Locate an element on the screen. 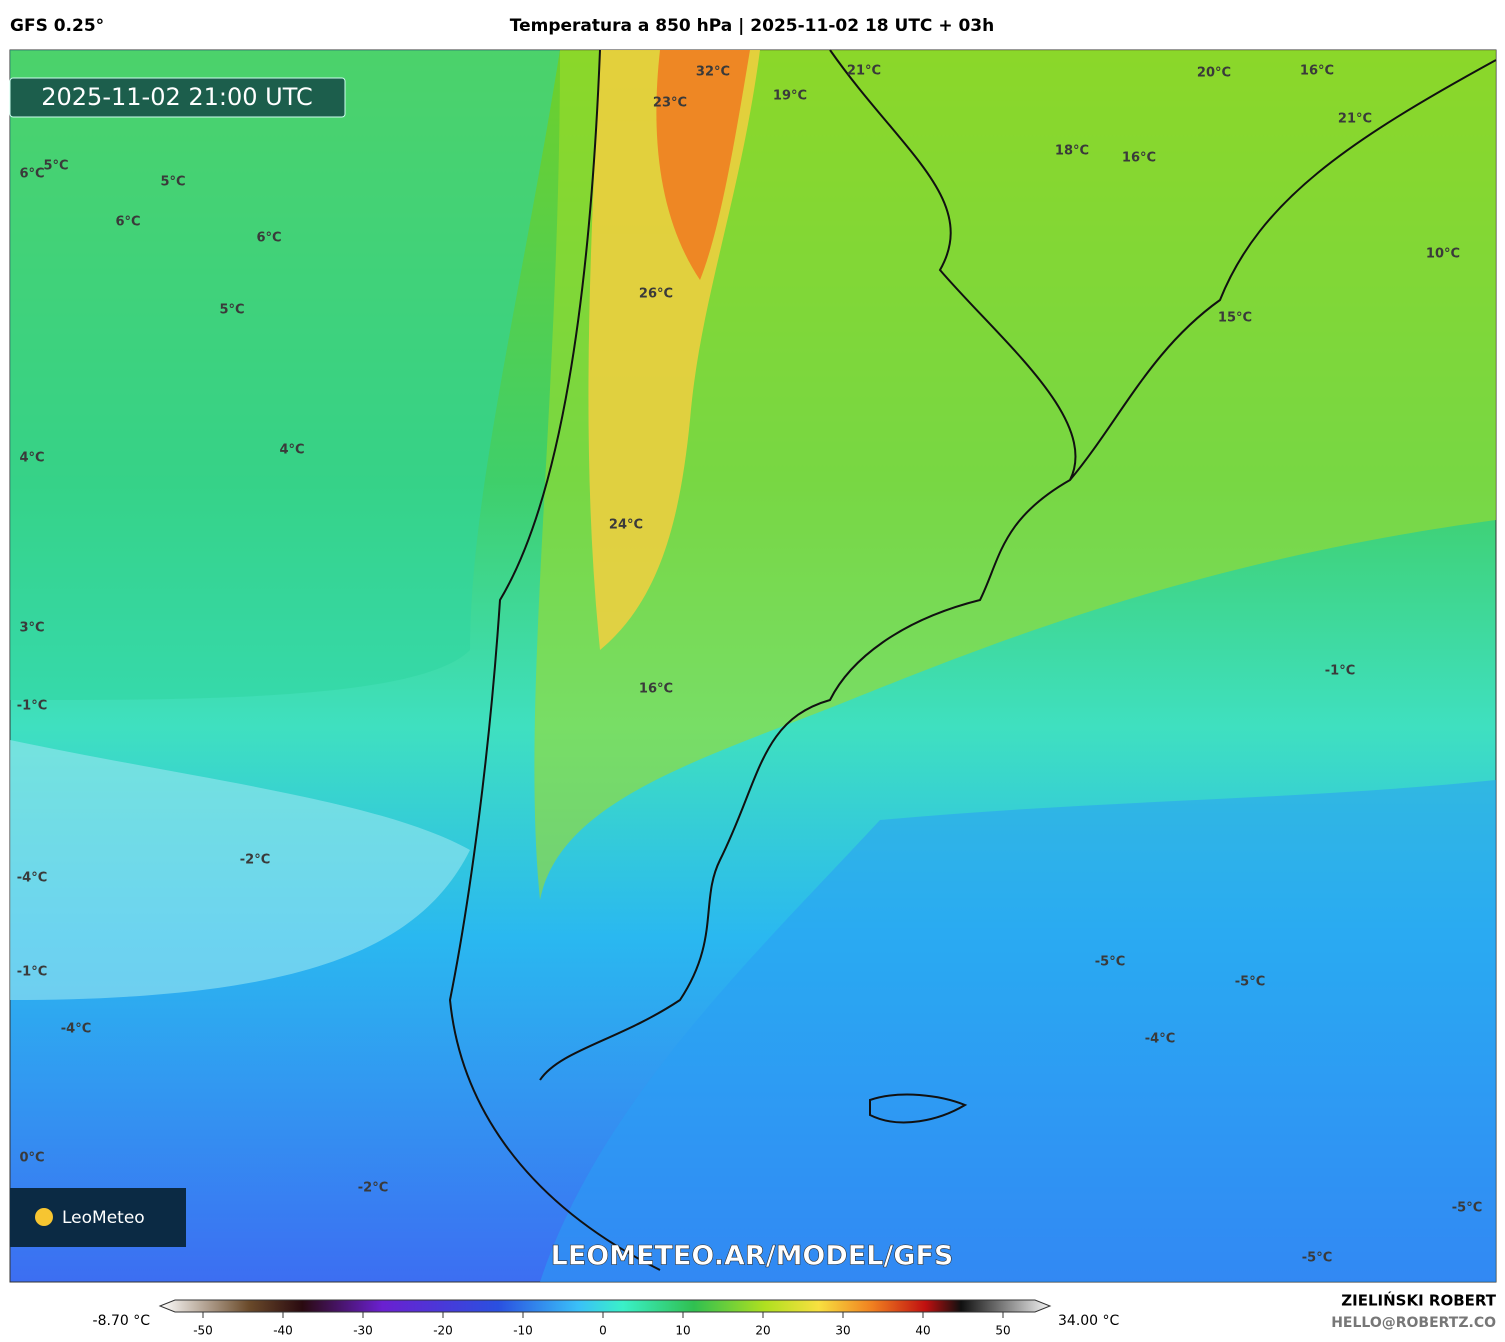 This screenshot has height=1342, width=1505. colorbar-bar is located at coordinates (605, 1306).